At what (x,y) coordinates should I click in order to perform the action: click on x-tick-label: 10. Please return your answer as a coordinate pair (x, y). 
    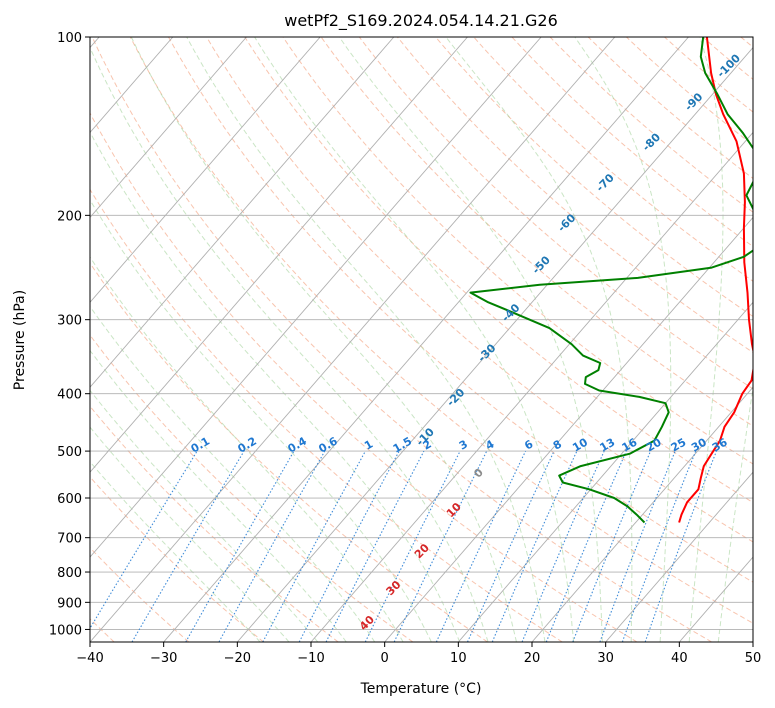
    Looking at the image, I should click on (458, 658).